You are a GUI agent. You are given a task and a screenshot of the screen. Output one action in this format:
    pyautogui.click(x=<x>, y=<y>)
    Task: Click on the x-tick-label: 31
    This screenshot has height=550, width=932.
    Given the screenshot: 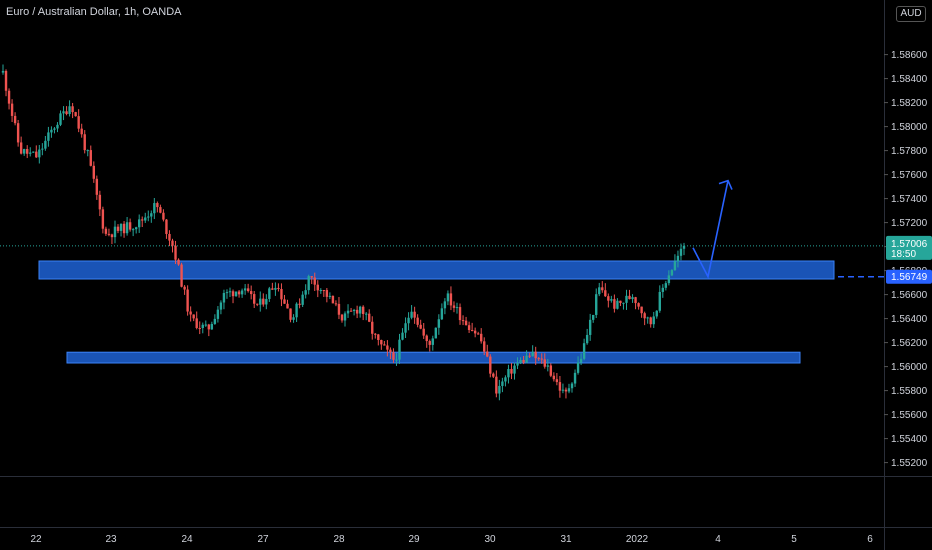 What is the action you would take?
    pyautogui.click(x=566, y=539)
    